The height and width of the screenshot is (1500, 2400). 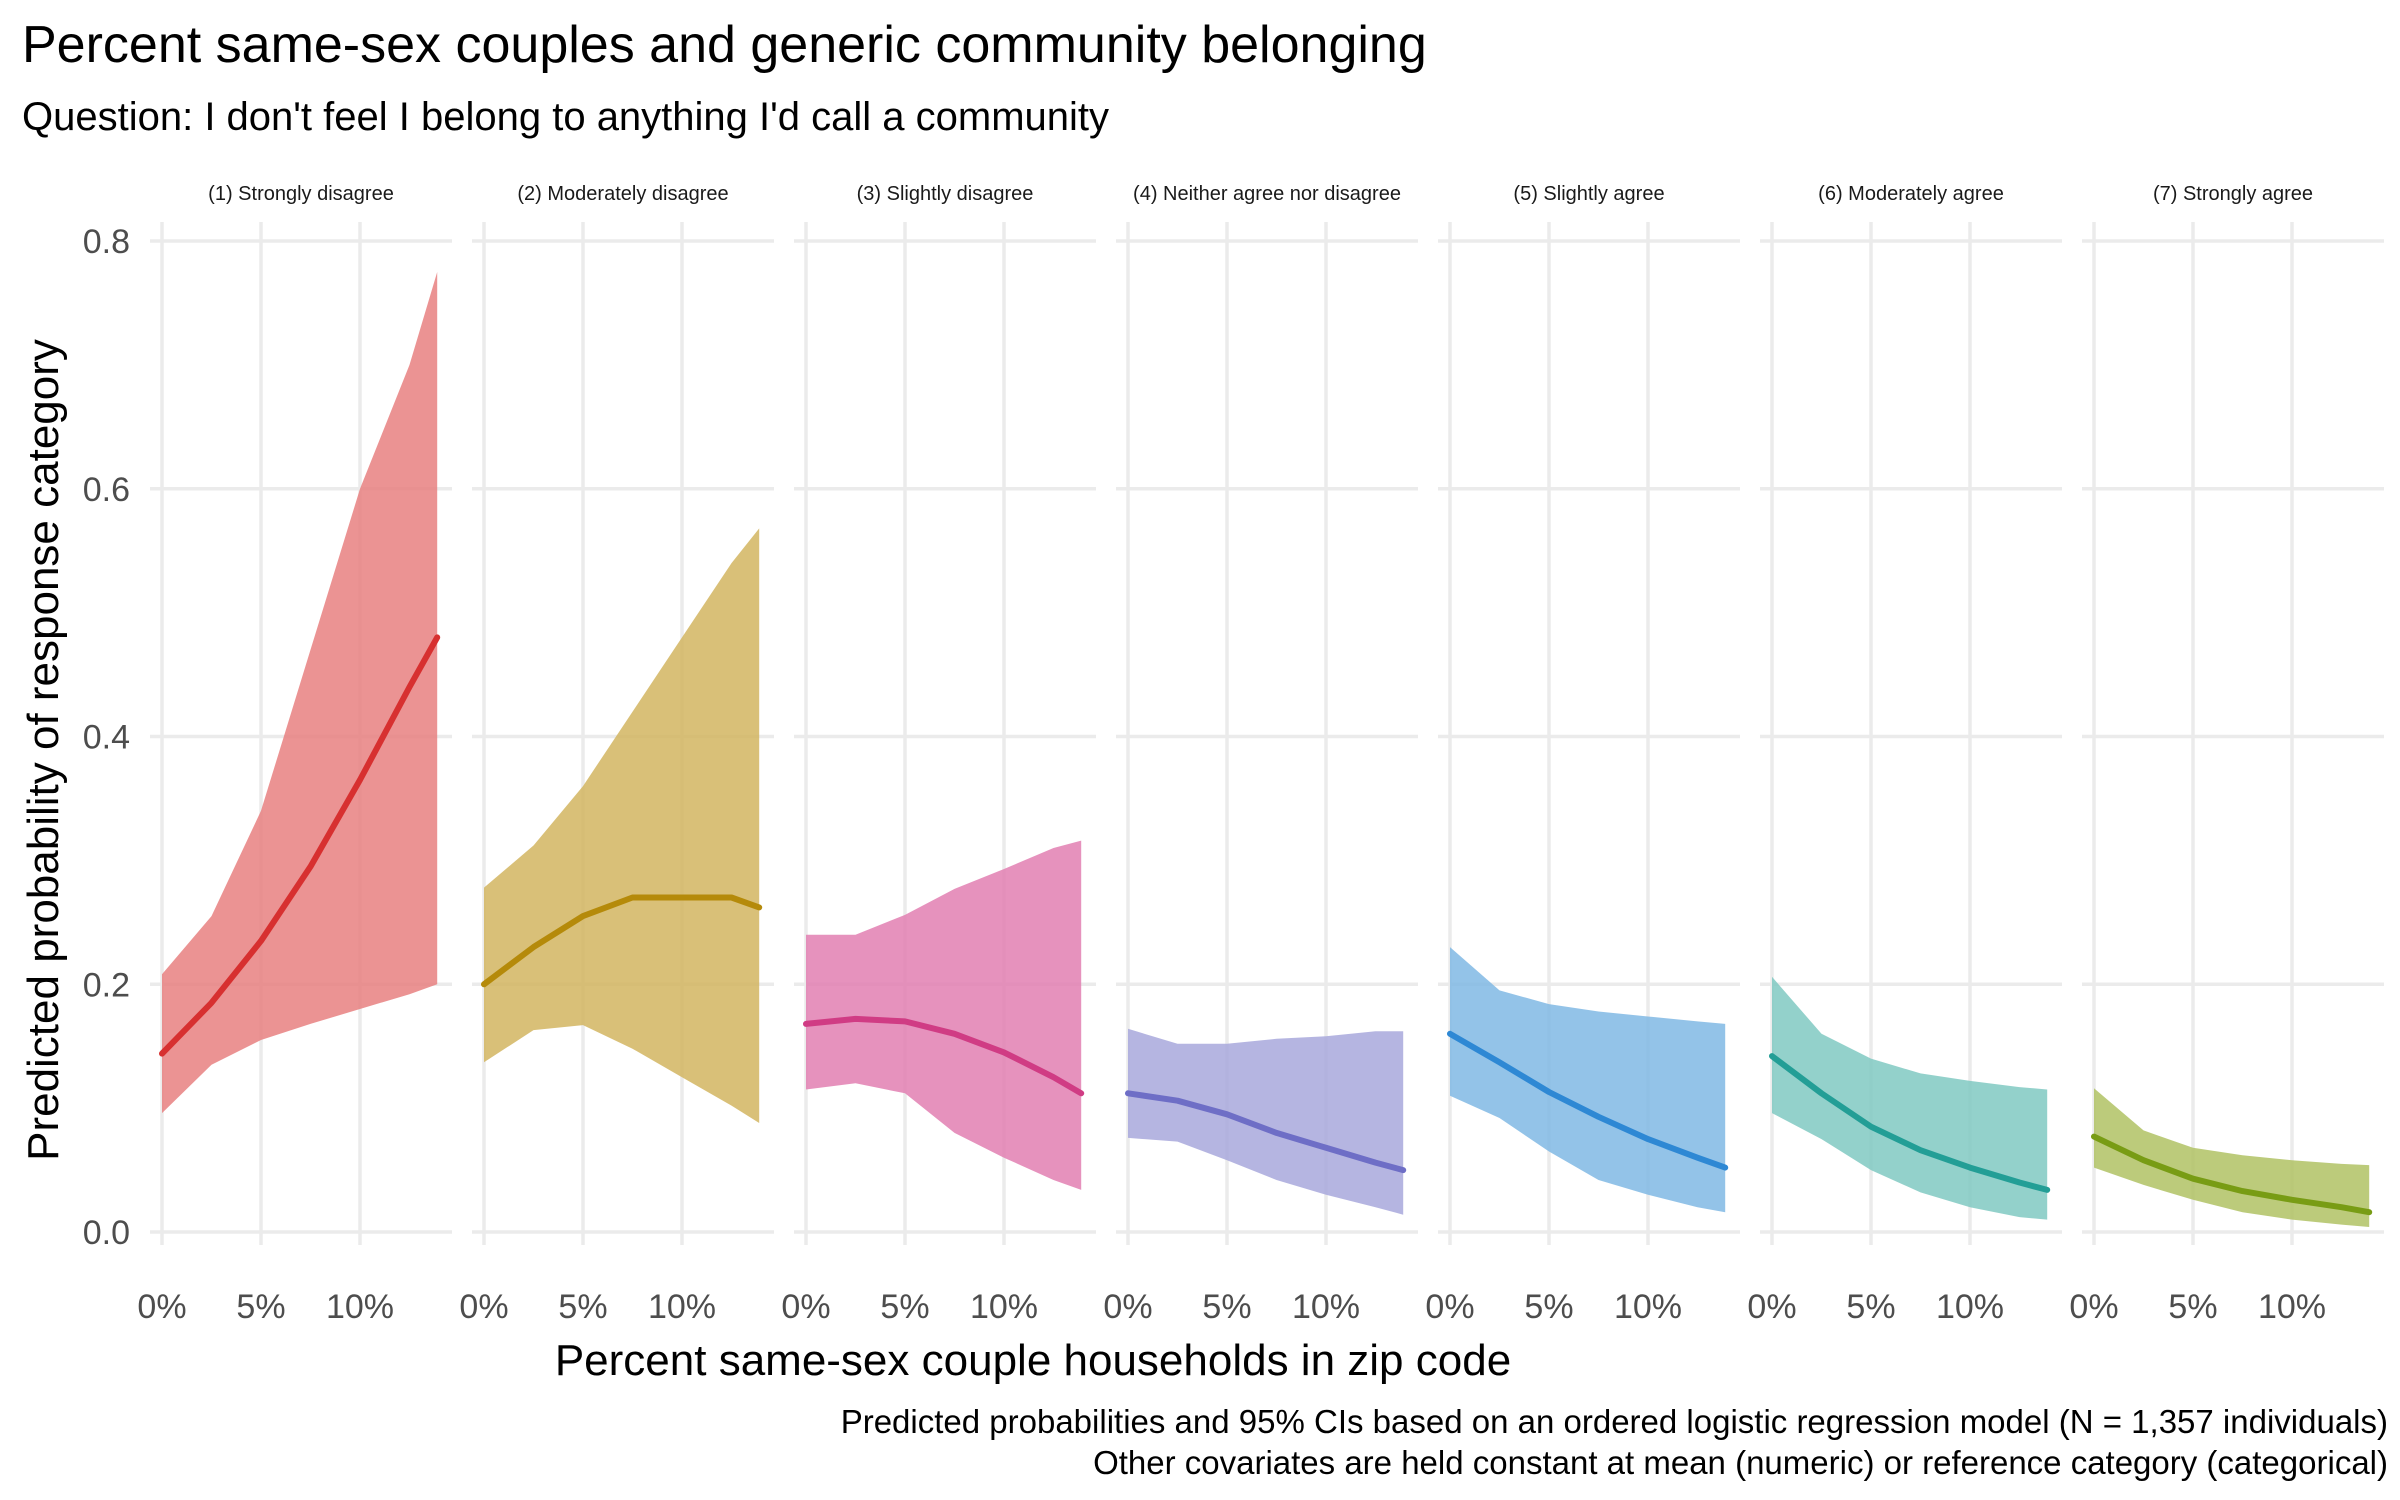 What do you see at coordinates (1588, 194) in the screenshot?
I see `facet-strip-label: (5) Slightly agree` at bounding box center [1588, 194].